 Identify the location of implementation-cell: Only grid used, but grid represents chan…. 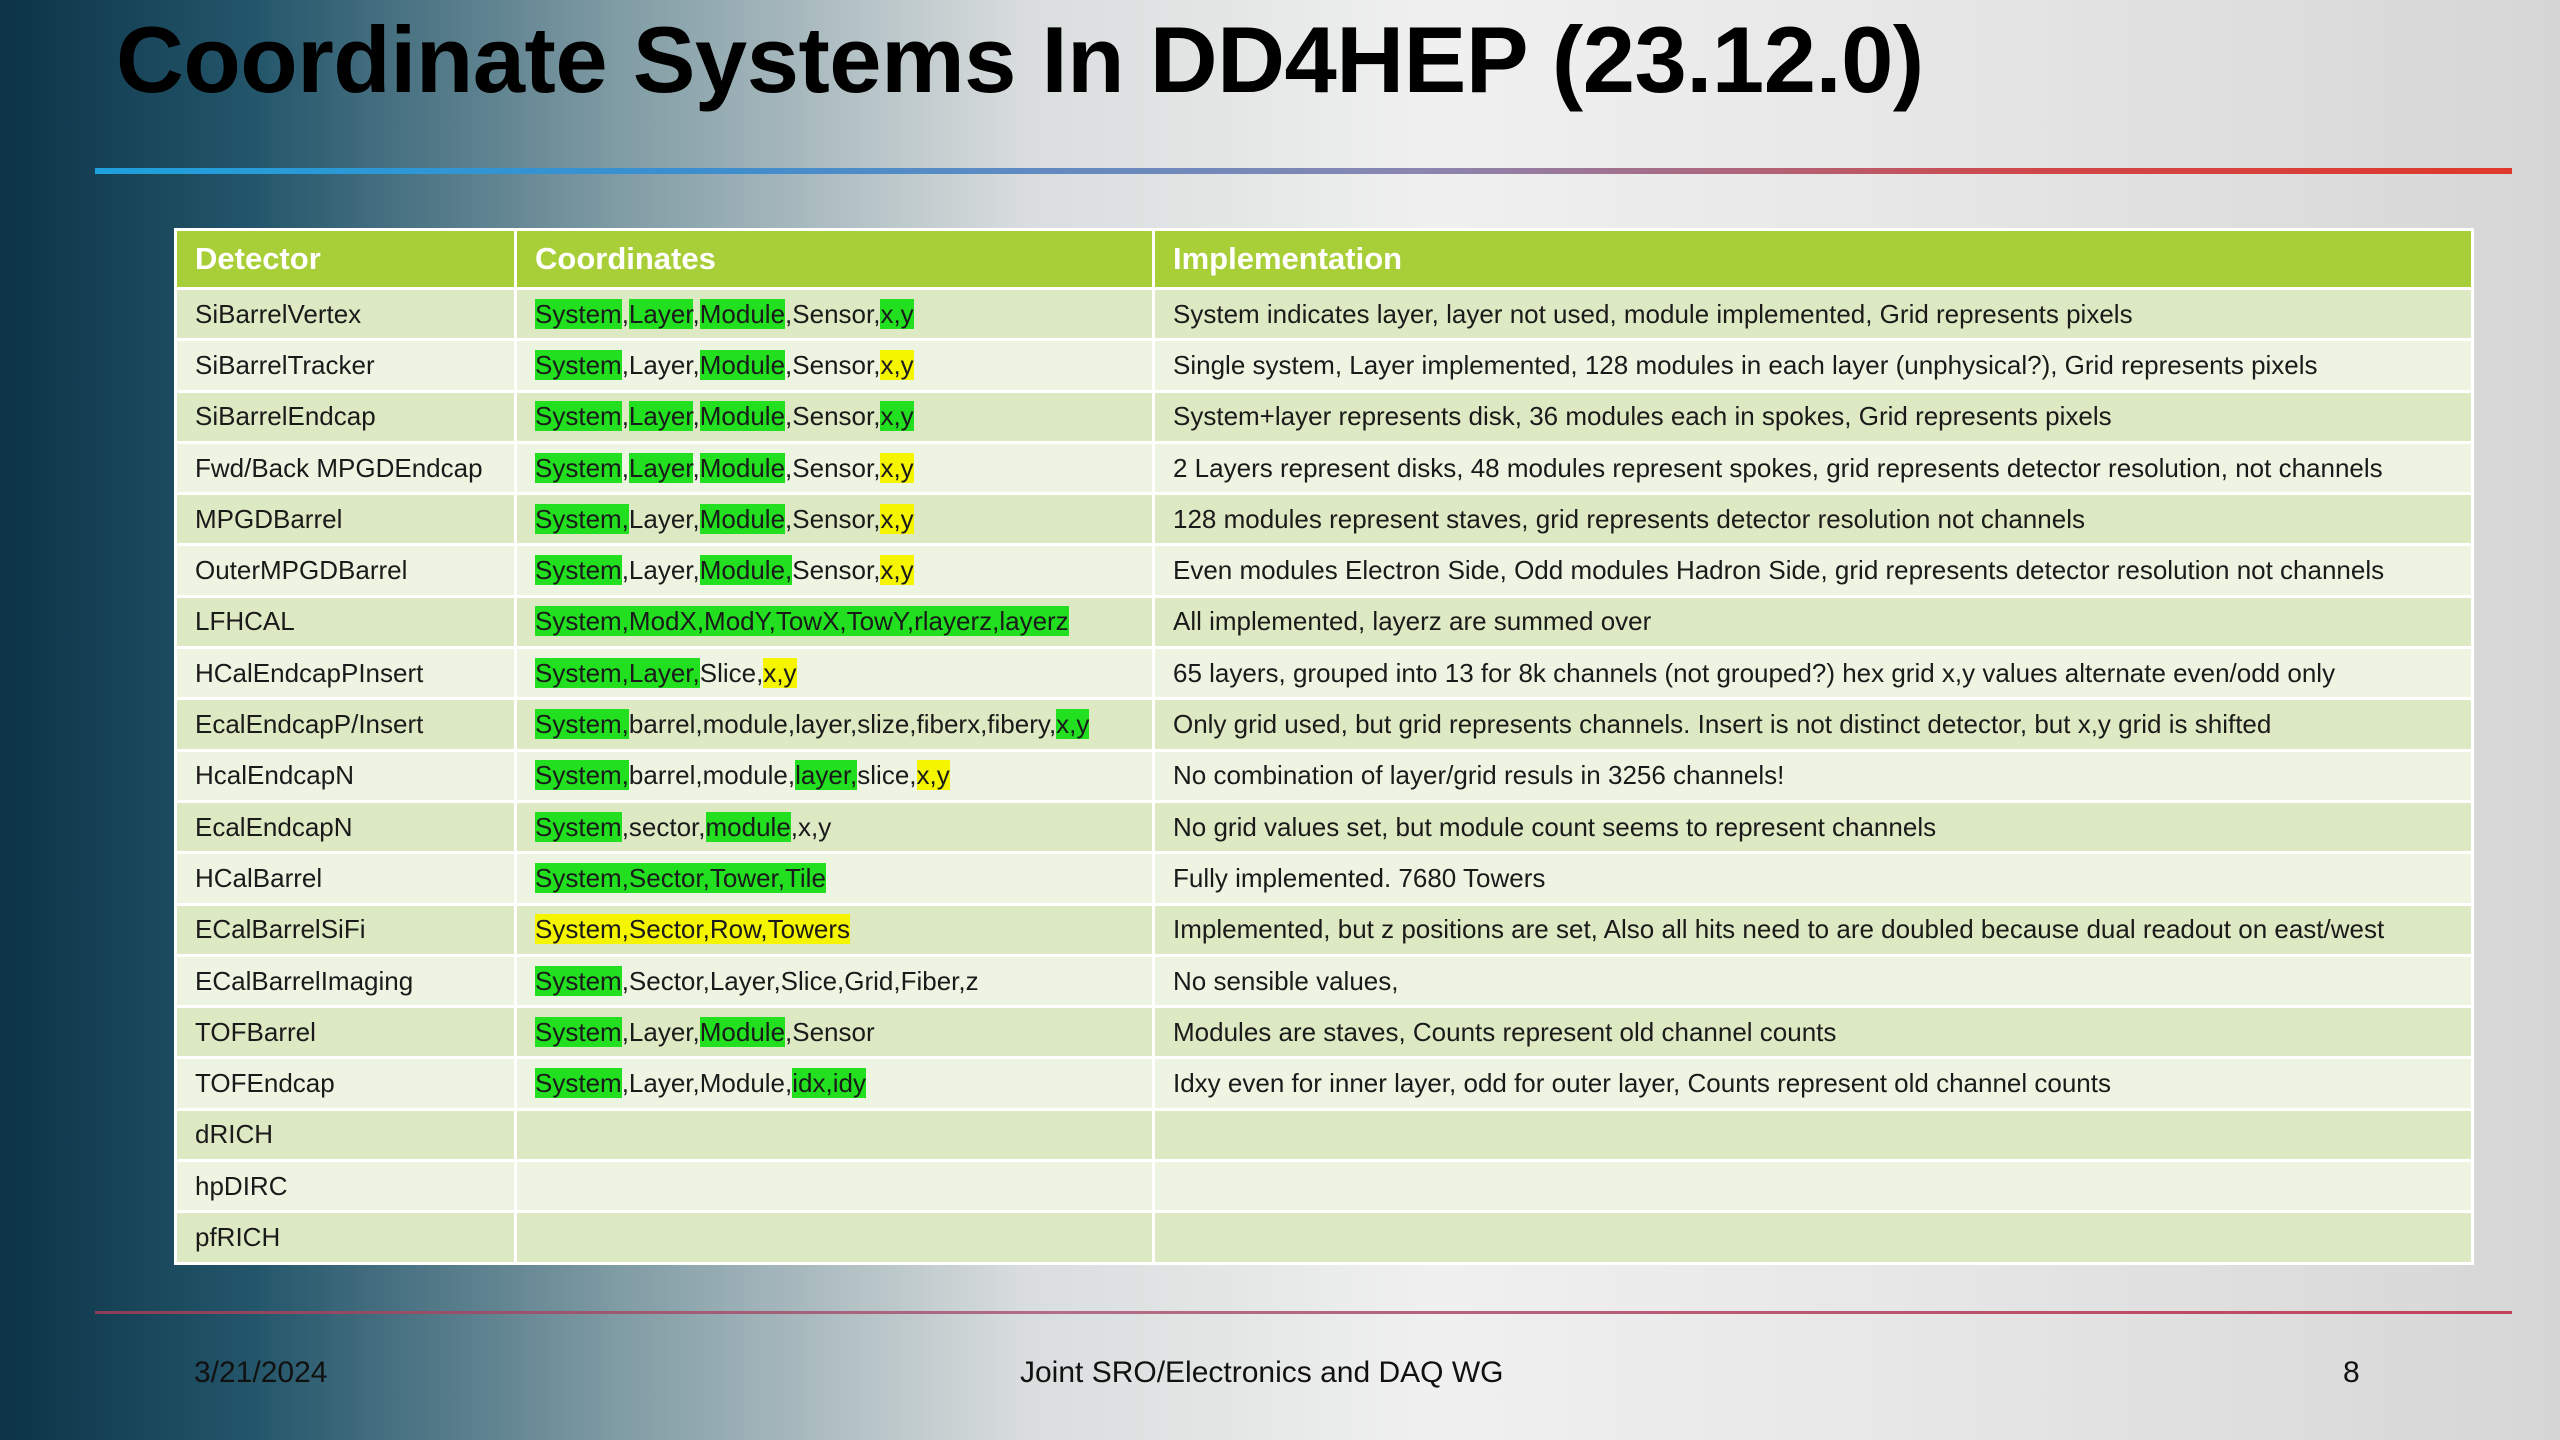
(1813, 724).